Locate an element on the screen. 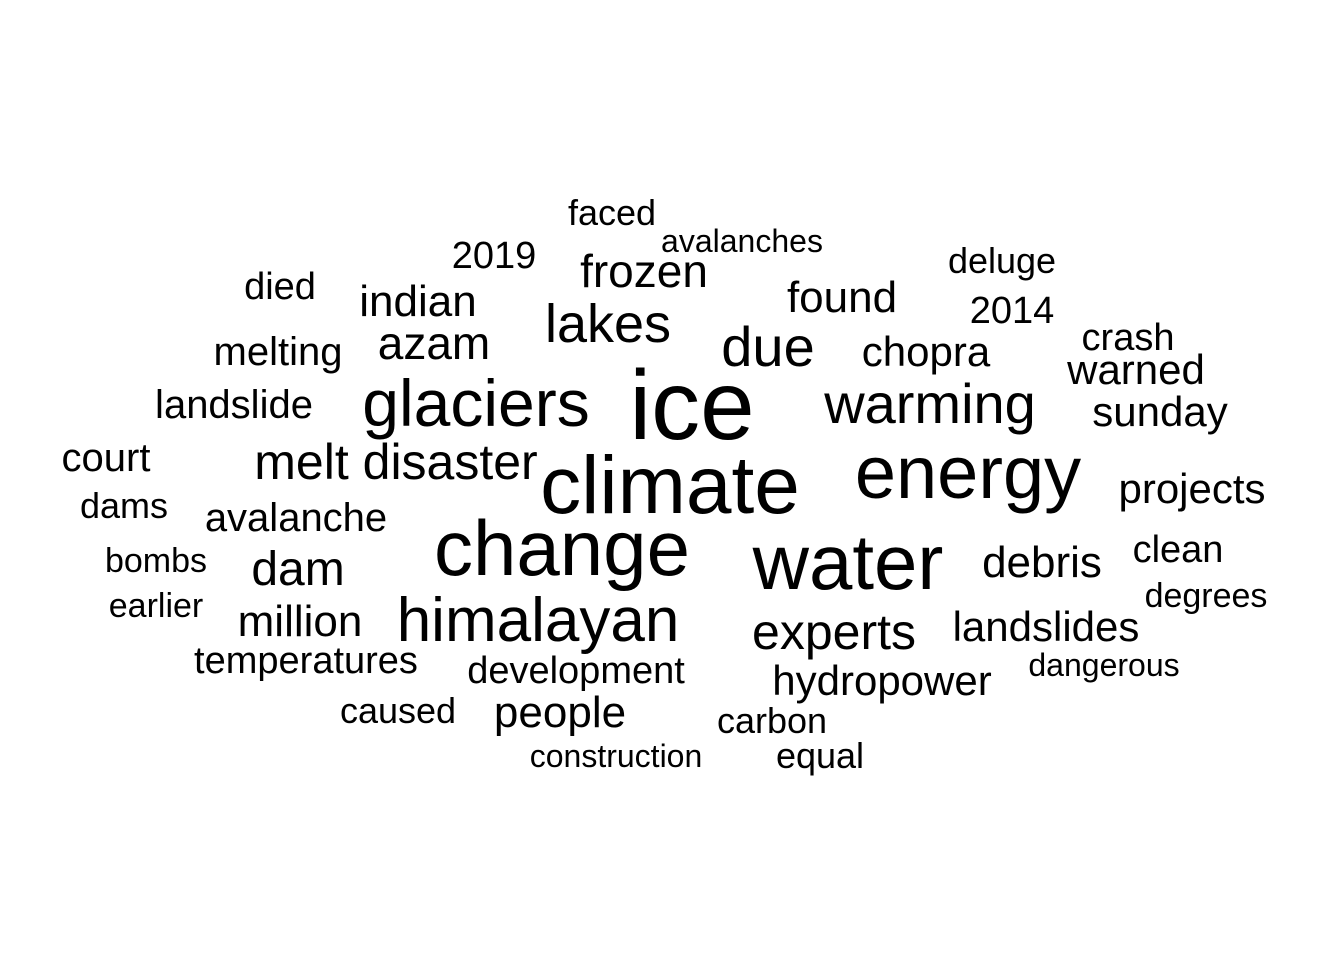  word-2014: 2014 is located at coordinates (1012, 311).